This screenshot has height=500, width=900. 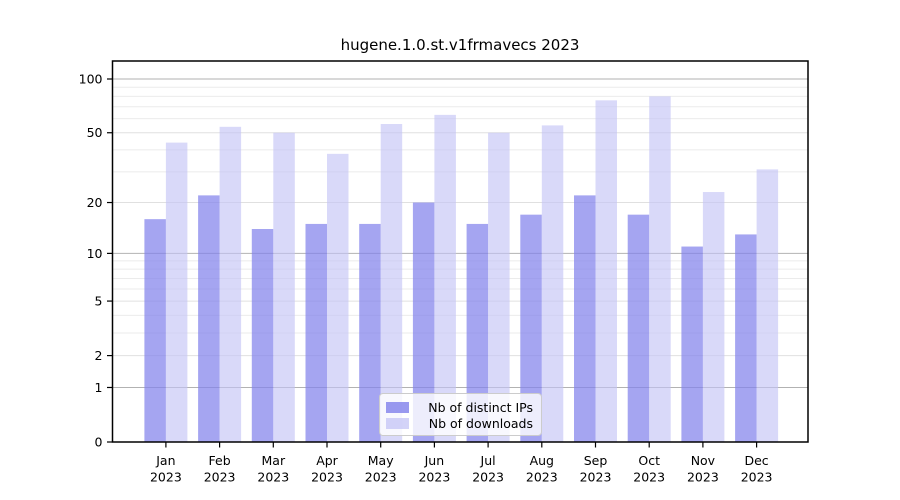 What do you see at coordinates (381, 460) in the screenshot?
I see `x-tick-label-month: May` at bounding box center [381, 460].